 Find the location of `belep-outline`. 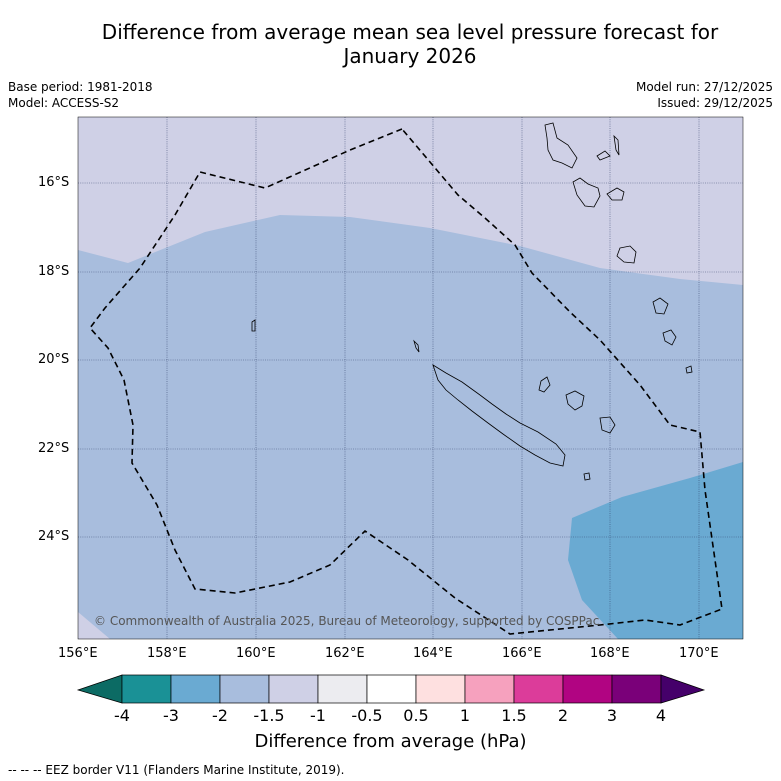

belep-outline is located at coordinates (416, 346).